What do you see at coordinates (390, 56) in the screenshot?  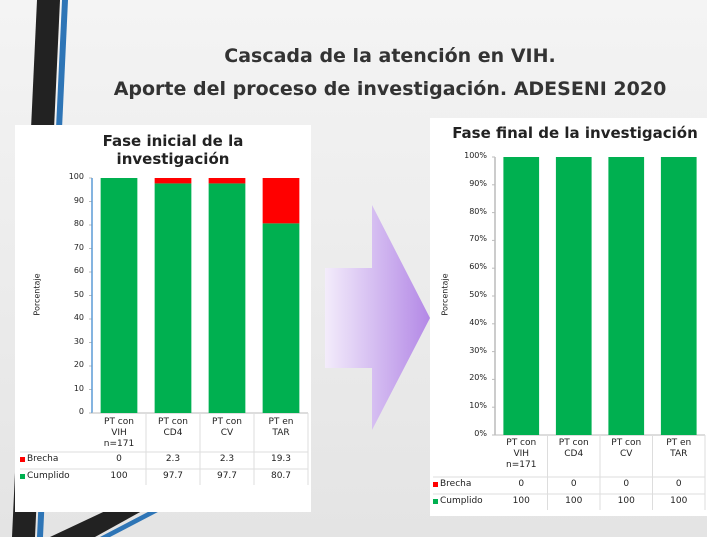 I see `slide-title: Cascada de la atención en VIH.` at bounding box center [390, 56].